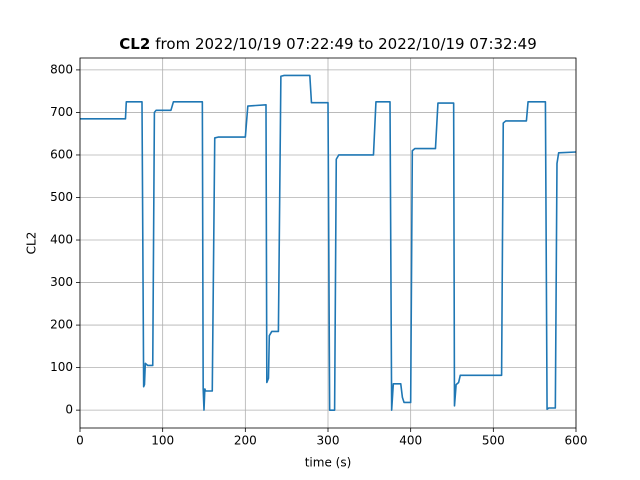  I want to click on title-bold: CL2, so click(134, 44).